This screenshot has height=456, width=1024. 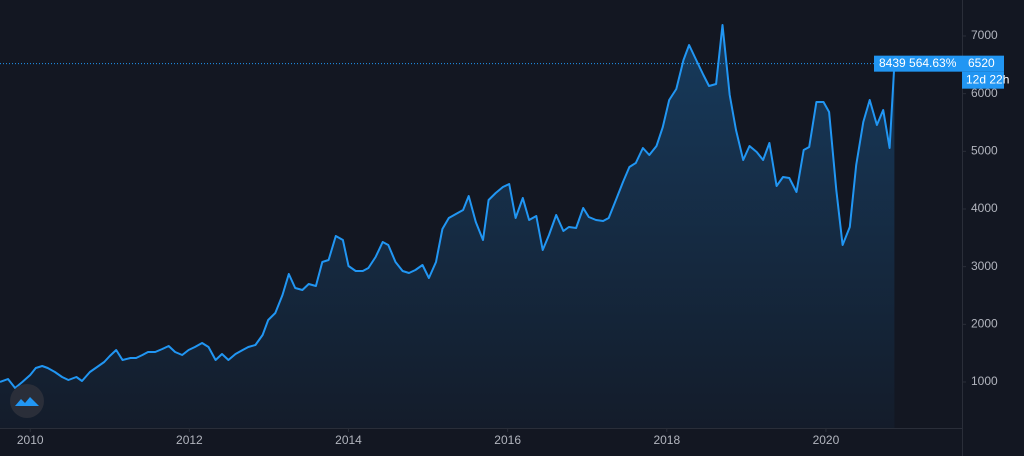 I want to click on last-price-label: 6520, so click(x=981, y=63).